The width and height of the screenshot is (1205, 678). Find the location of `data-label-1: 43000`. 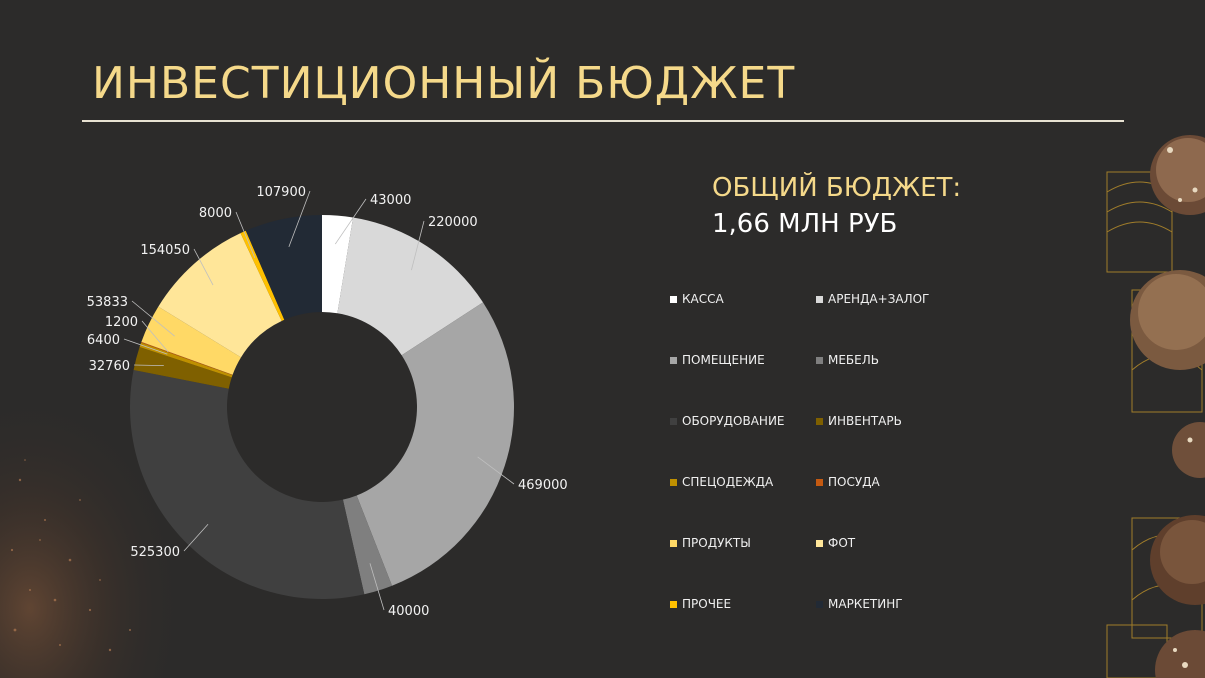

data-label-1: 43000 is located at coordinates (390, 200).